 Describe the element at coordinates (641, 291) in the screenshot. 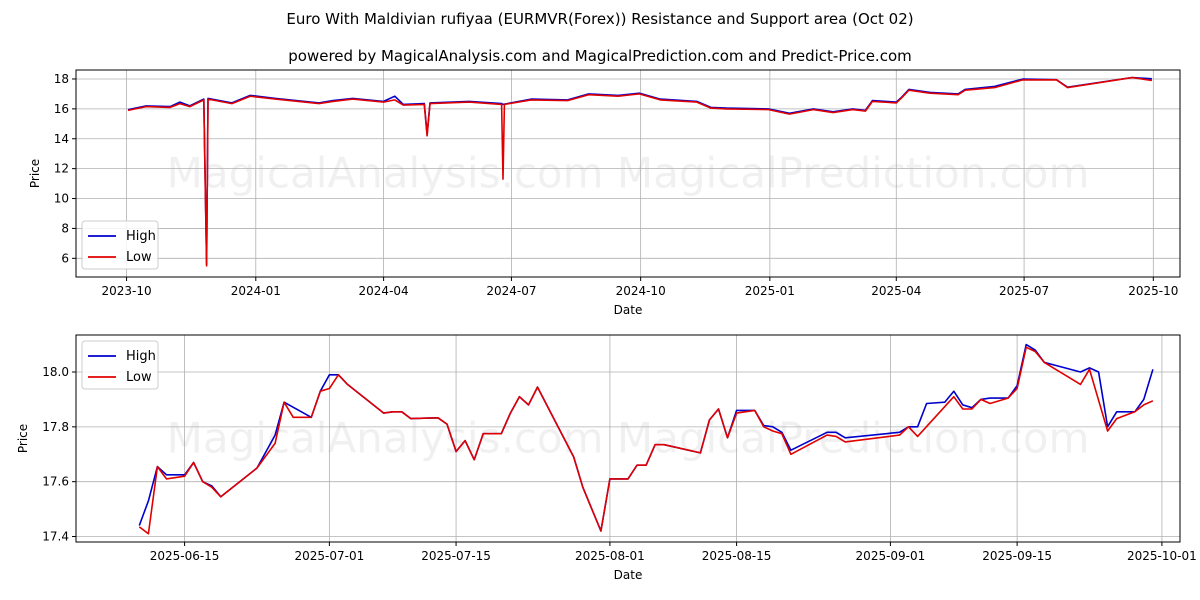

I see `x-tick-label: 2024-10` at that location.